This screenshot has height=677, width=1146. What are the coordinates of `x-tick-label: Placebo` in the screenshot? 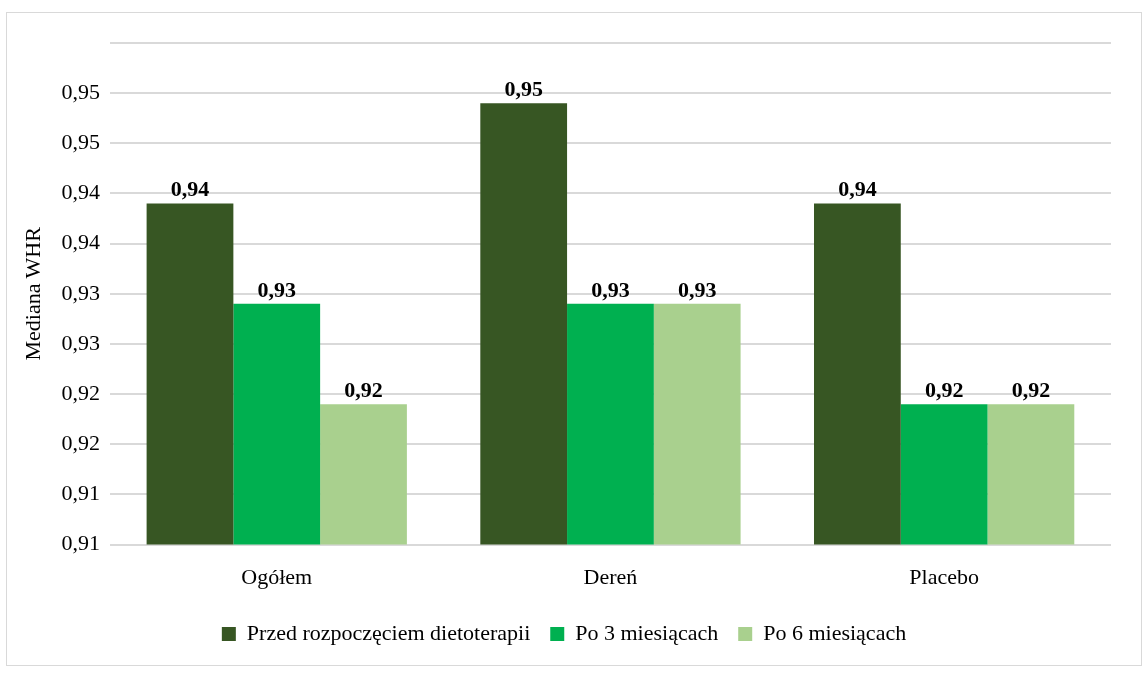 It's located at (944, 576).